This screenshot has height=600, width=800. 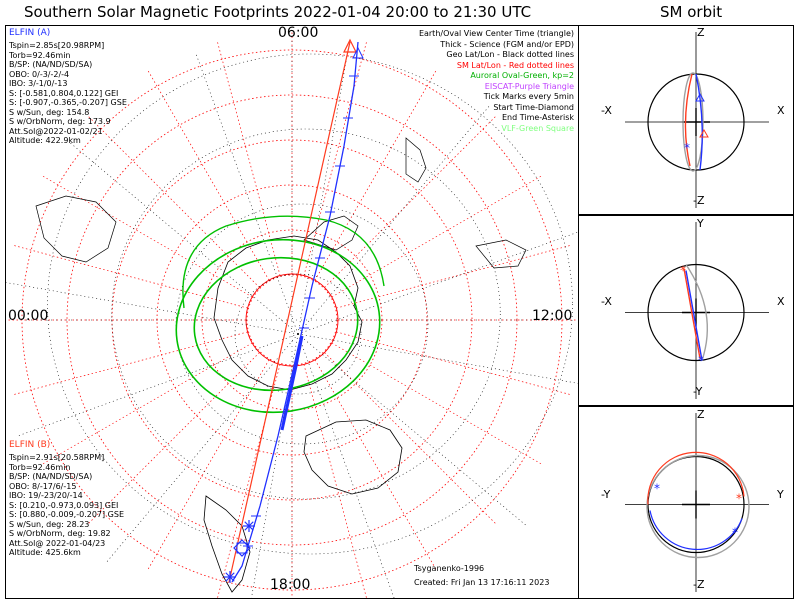 What do you see at coordinates (40, 55) in the screenshot?
I see `ela-info-line: Torb=92.46min` at bounding box center [40, 55].